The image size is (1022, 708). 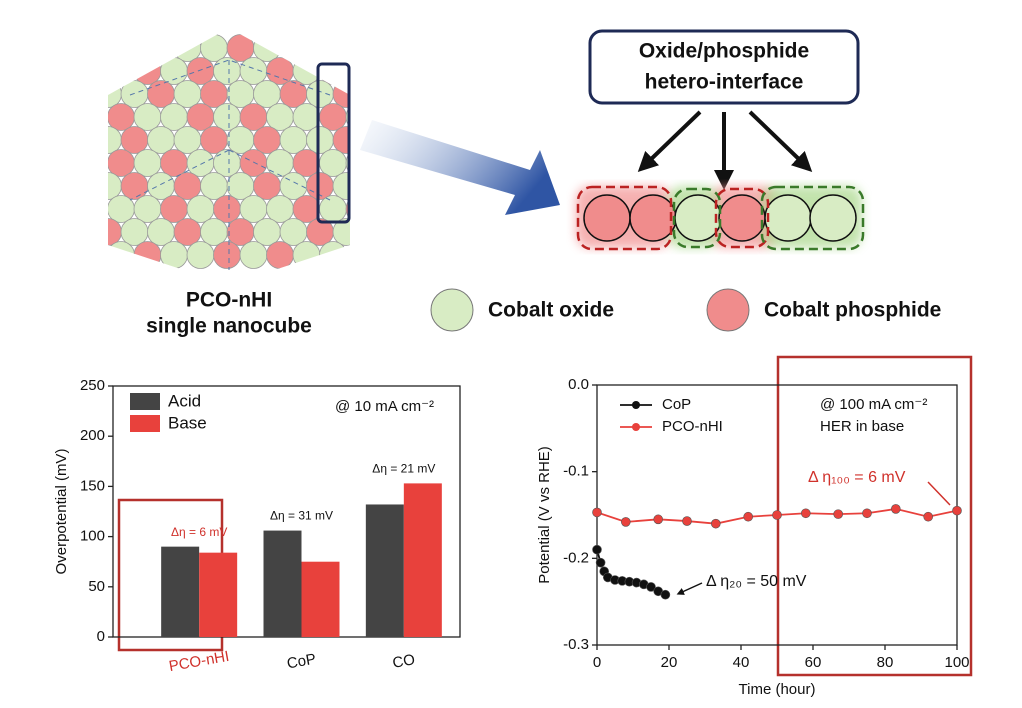 What do you see at coordinates (184, 400) in the screenshot?
I see `legend-label: Acid` at bounding box center [184, 400].